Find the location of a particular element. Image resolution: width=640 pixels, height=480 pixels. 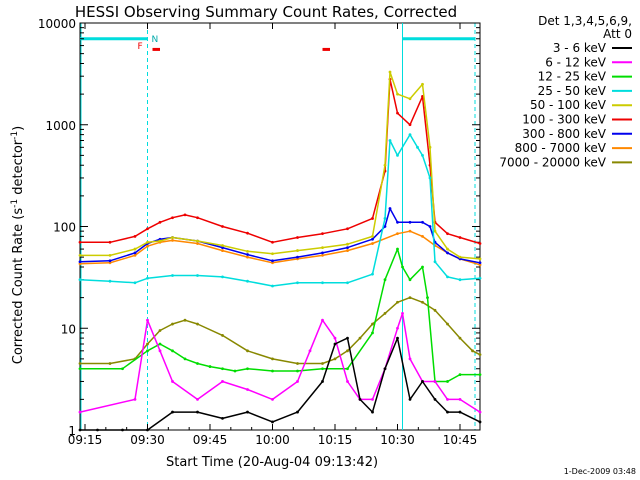

x-axis-label: Start Time (20-Aug-04 09:13:42) is located at coordinates (272, 462).